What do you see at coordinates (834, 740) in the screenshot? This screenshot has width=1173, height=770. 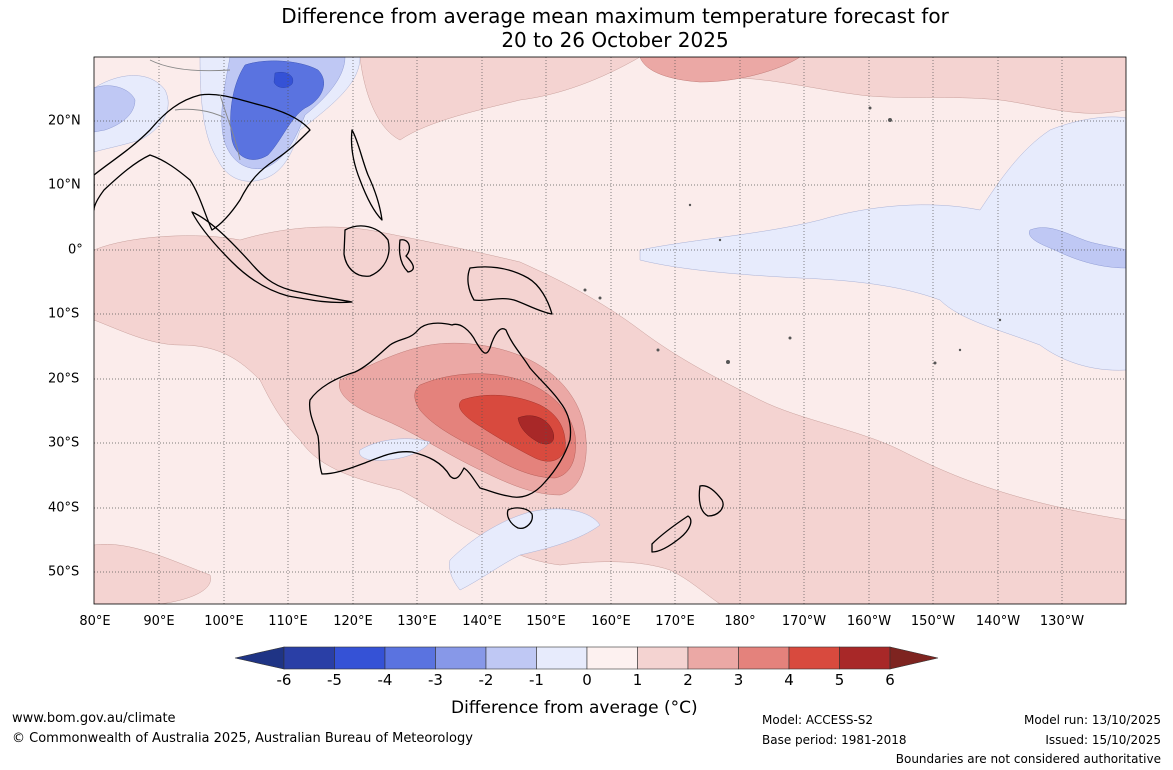 I see `base-period: Base period: 1981-2018` at bounding box center [834, 740].